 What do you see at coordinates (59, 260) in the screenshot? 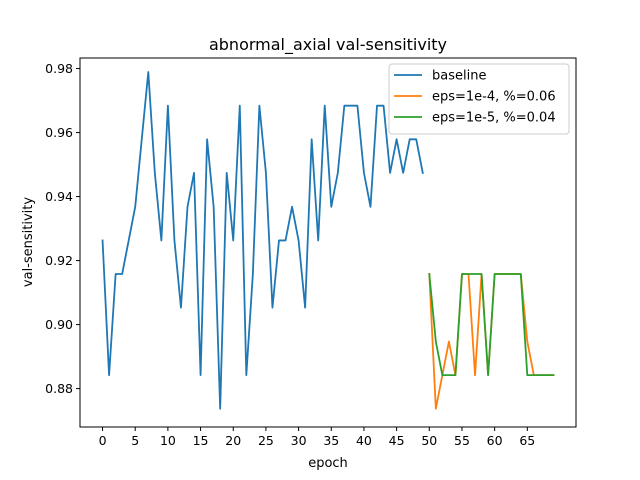
I see `y-tick-label: 0.92` at bounding box center [59, 260].